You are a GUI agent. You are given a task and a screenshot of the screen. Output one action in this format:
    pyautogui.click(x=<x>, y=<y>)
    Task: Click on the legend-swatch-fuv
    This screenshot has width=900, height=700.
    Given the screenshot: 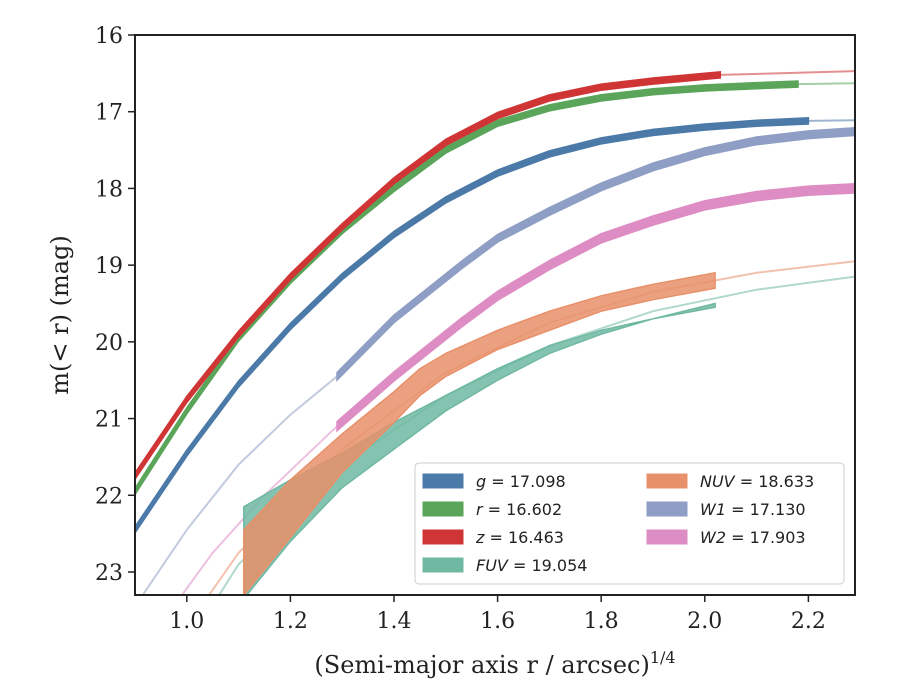 What is the action you would take?
    pyautogui.click(x=443, y=565)
    